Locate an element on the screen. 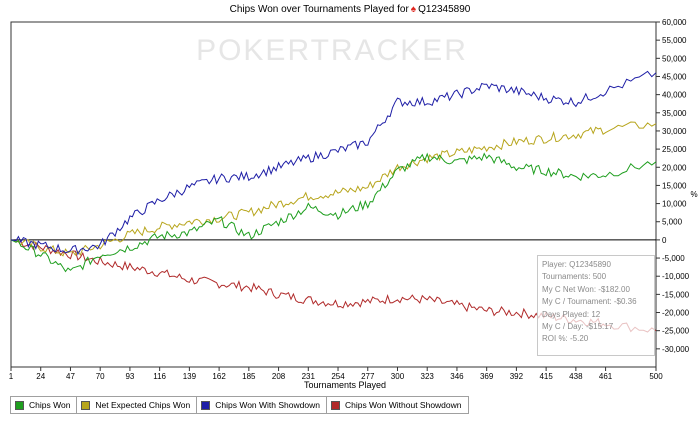  y-tick-label: 5,000 is located at coordinates (672, 222).